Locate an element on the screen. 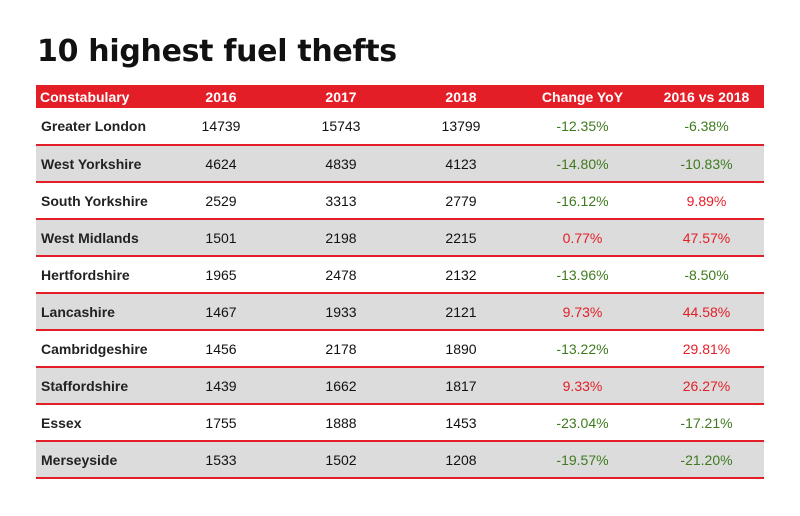  value-2018-cell: 2121 is located at coordinates (461, 311).